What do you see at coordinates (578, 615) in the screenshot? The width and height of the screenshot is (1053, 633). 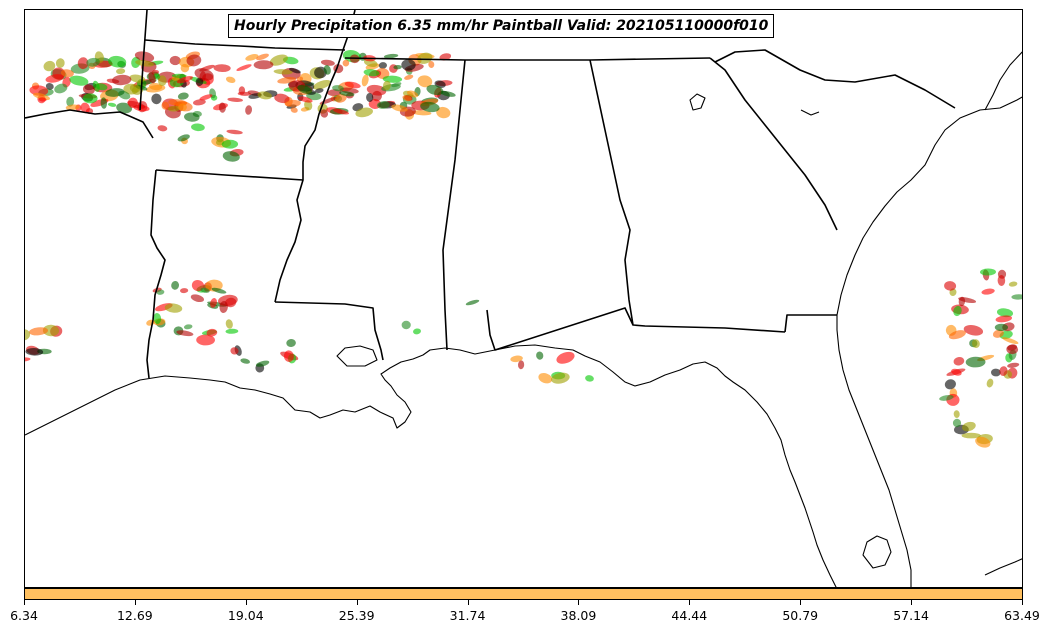 I see `colorbar-tick-label: 38.09` at bounding box center [578, 615].